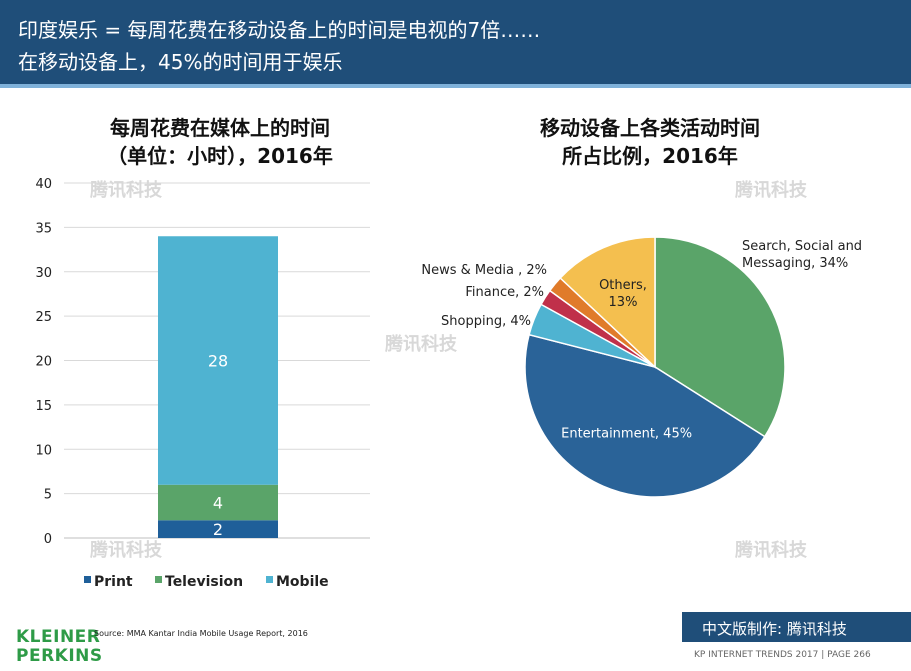  I want to click on pie-label-search-social-and-messaging-line-2: Messaging, 34%, so click(795, 263).